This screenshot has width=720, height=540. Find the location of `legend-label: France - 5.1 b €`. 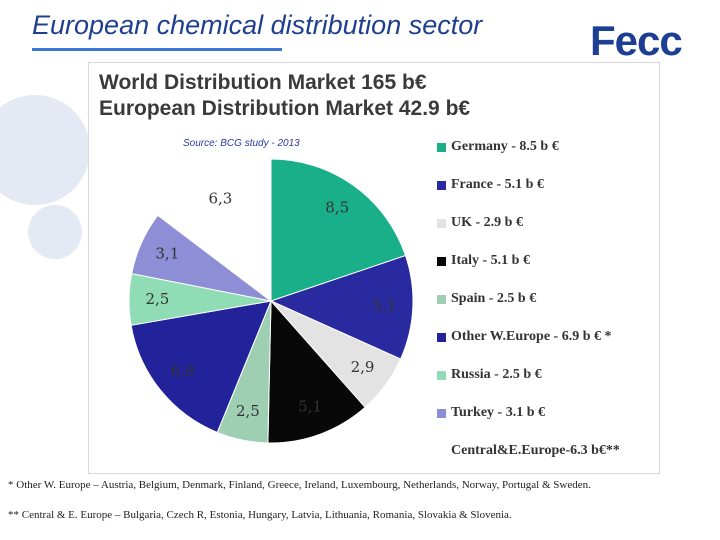

legend-label: France - 5.1 b € is located at coordinates (497, 184).